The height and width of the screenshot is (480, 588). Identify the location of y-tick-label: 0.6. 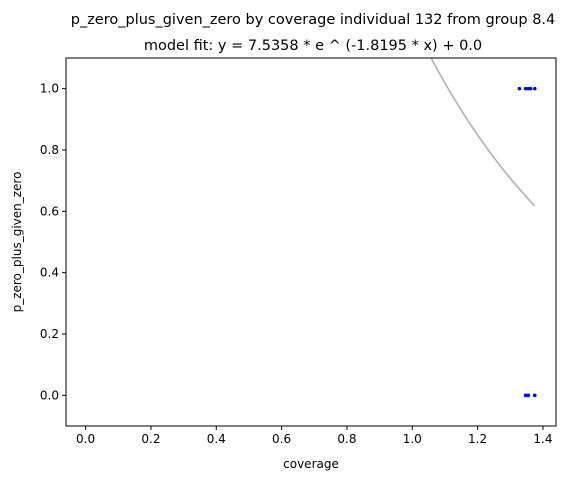
(49, 211).